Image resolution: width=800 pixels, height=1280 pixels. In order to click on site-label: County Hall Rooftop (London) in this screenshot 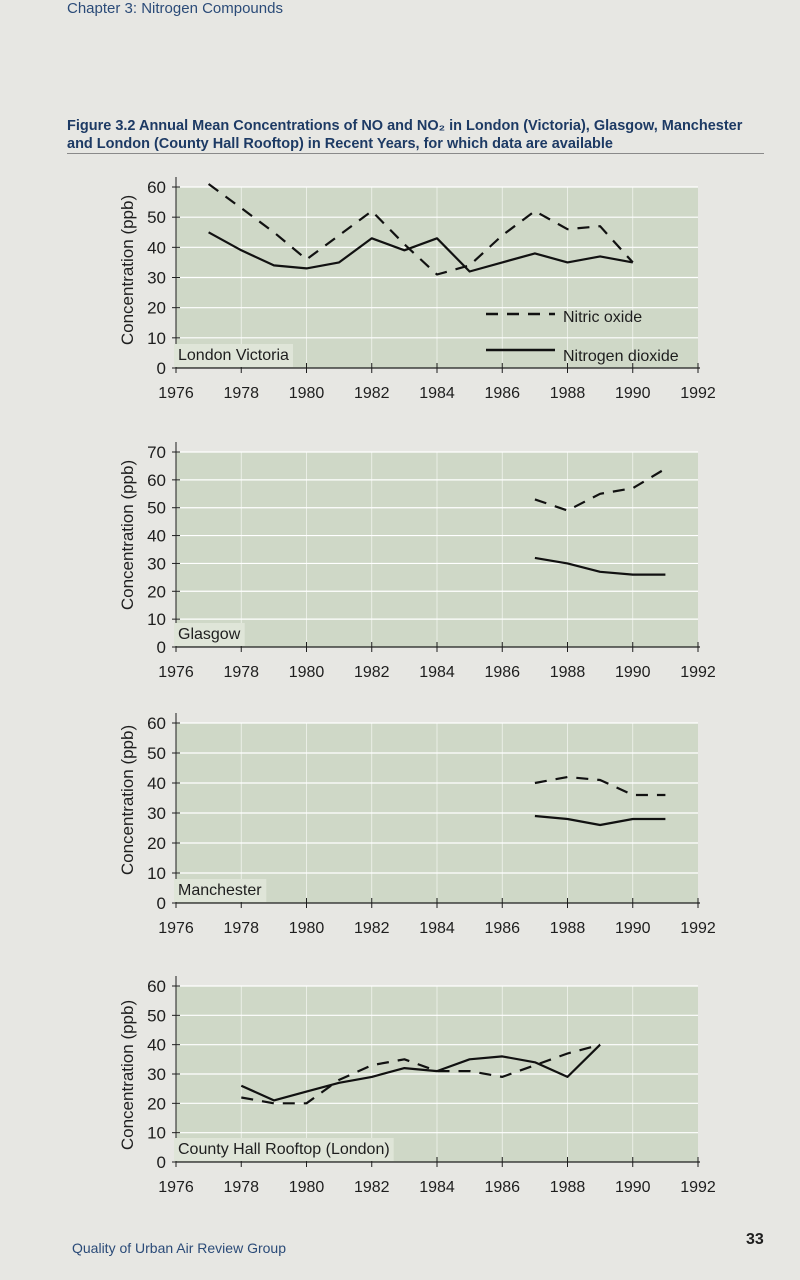, I will do `click(284, 1149)`.